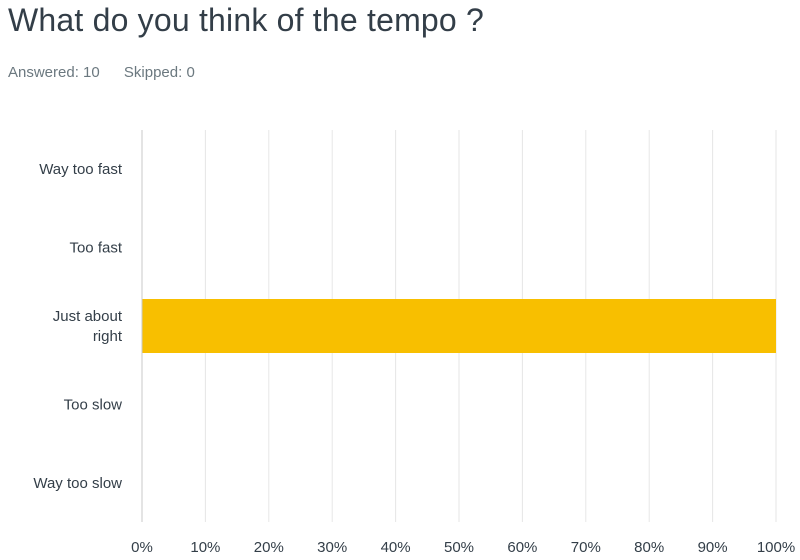 The image size is (800, 560). I want to click on bars, so click(459, 326).